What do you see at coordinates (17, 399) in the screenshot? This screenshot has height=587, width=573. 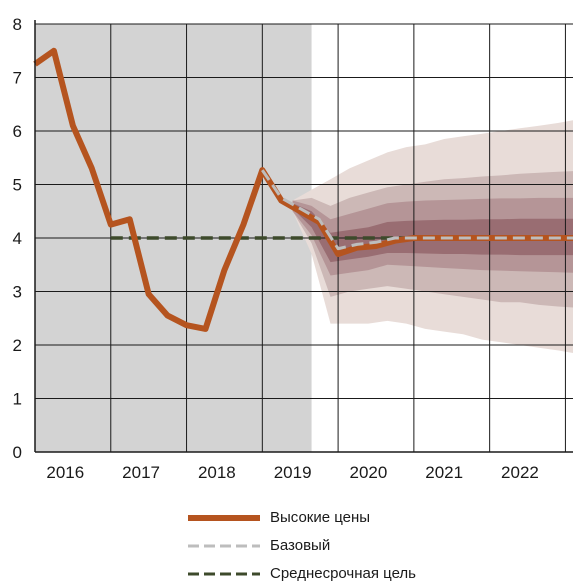 I see `y-tick-label-1: 1` at bounding box center [17, 399].